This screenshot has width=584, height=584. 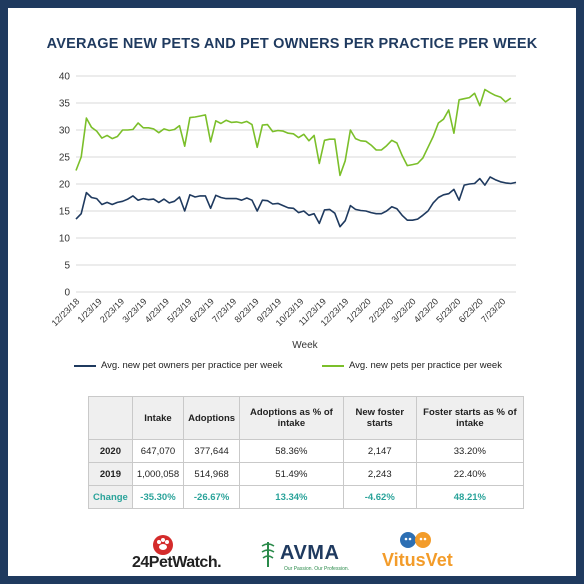 I want to click on avma-wordmark: AVMA, so click(x=310, y=553).